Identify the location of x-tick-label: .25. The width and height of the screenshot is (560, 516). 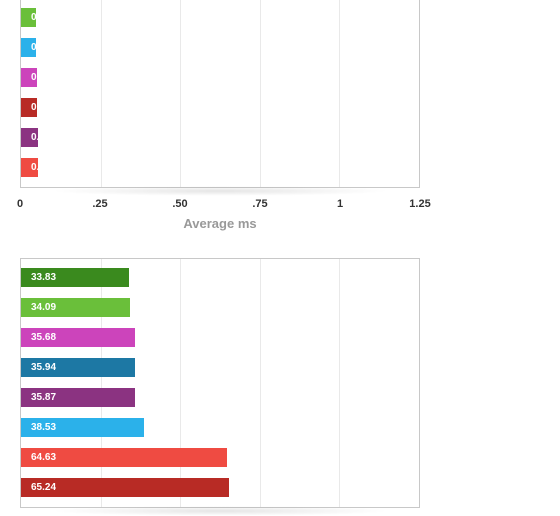
(100, 204).